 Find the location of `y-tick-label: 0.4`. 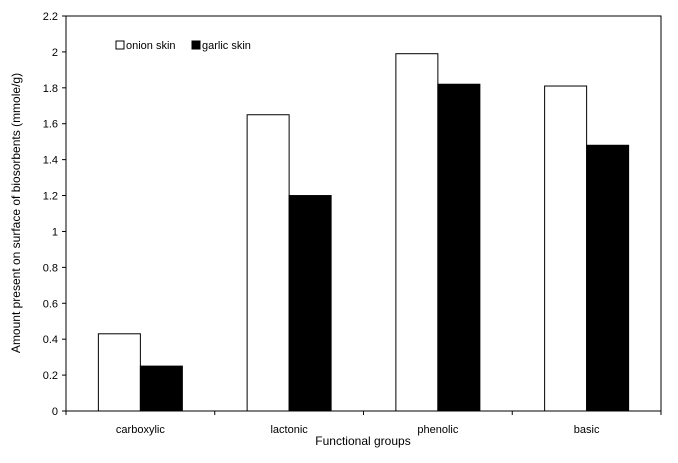

y-tick-label: 0.4 is located at coordinates (50, 340).